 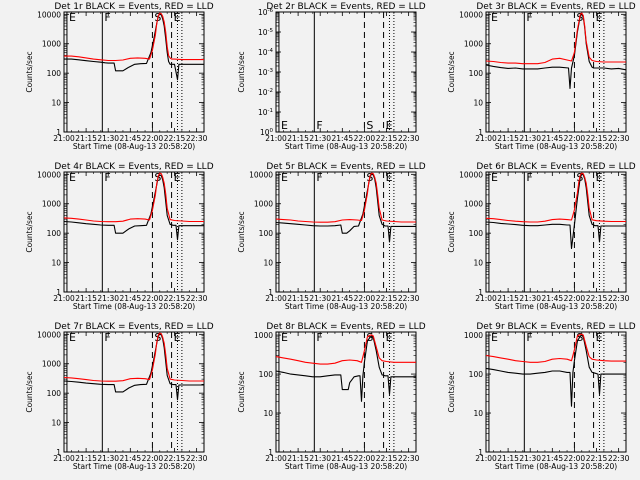 What do you see at coordinates (345, 167) in the screenshot?
I see `panel-title: Det 5r BLACK = Events, RED = LLD` at bounding box center [345, 167].